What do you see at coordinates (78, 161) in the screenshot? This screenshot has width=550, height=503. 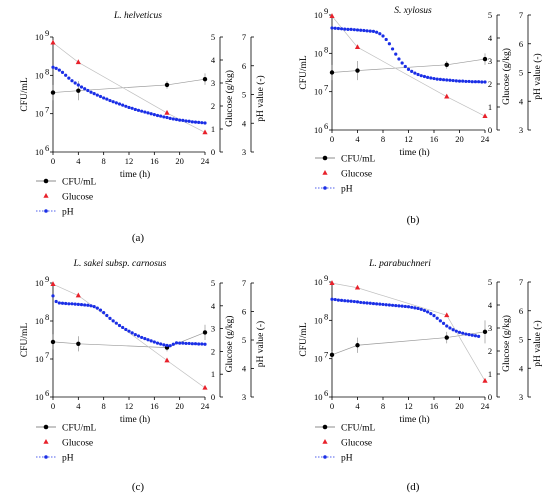 I see `x-tick-label: 4` at bounding box center [78, 161].